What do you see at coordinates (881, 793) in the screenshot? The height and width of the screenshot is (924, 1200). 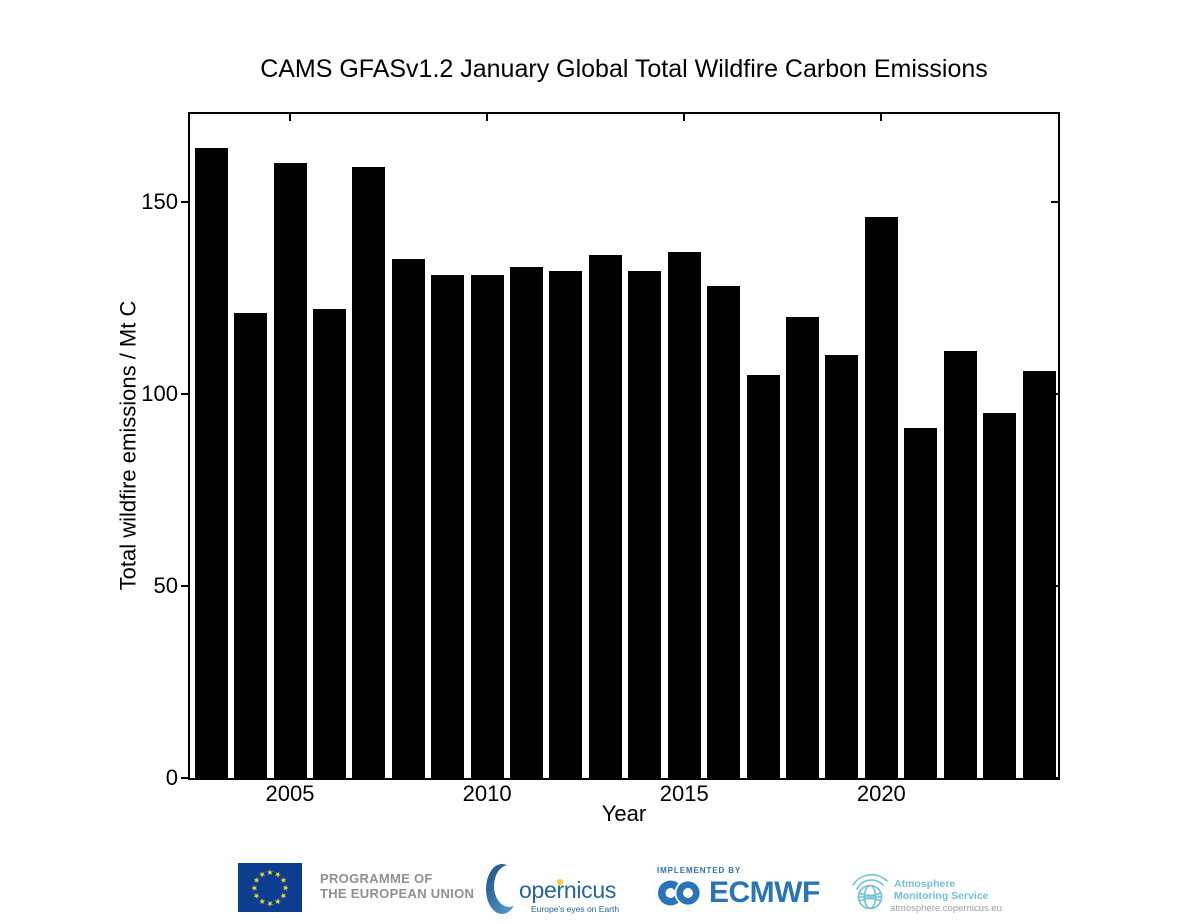 I see `x-tick-label-2020: 2020` at bounding box center [881, 793].